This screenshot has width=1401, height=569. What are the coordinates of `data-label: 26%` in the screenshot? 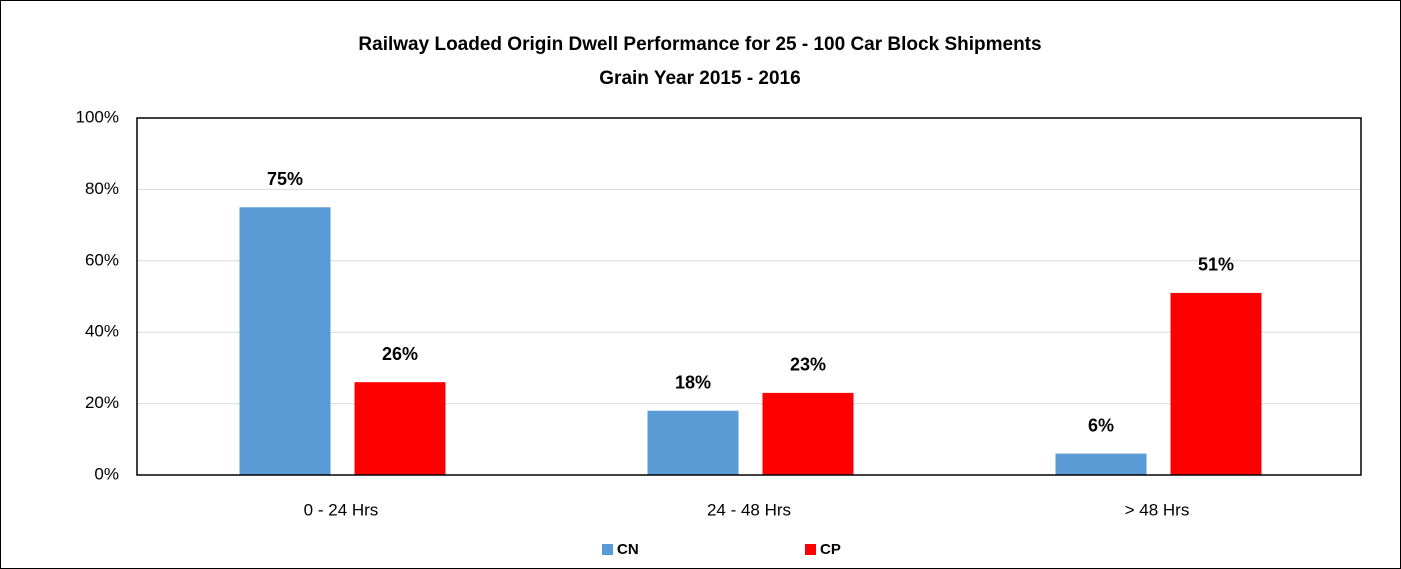 It's located at (400, 354).